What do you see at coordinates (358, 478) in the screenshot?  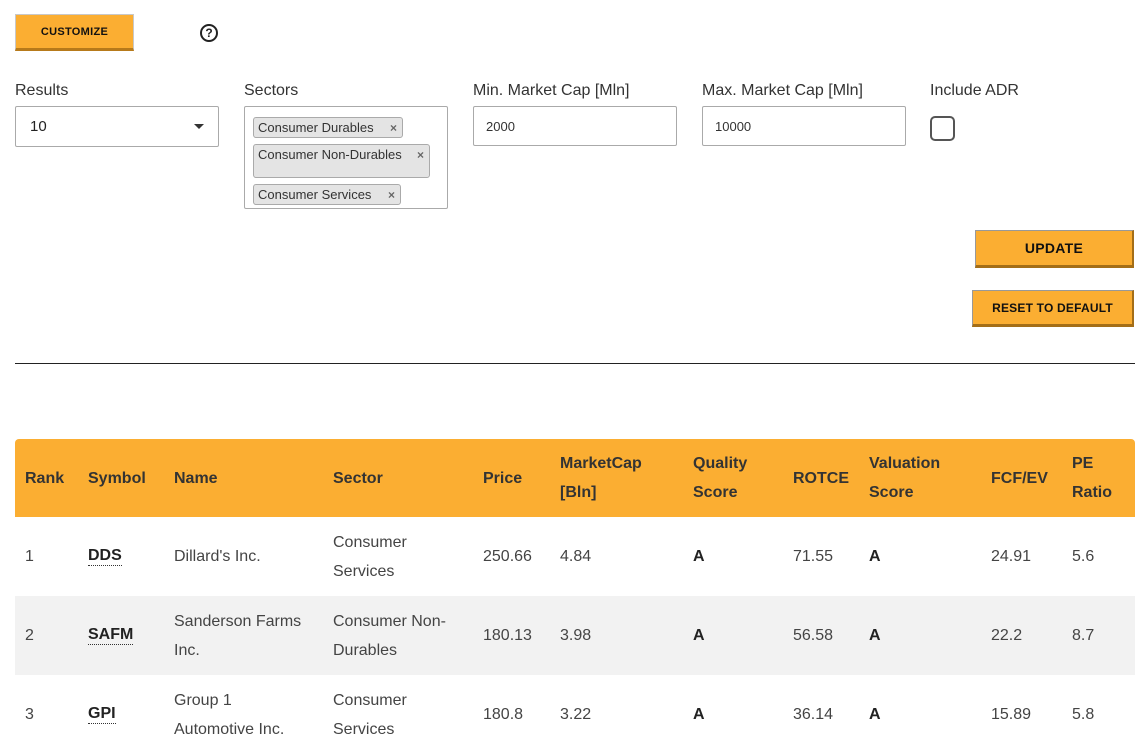 I see `header-sector: Sector` at bounding box center [358, 478].